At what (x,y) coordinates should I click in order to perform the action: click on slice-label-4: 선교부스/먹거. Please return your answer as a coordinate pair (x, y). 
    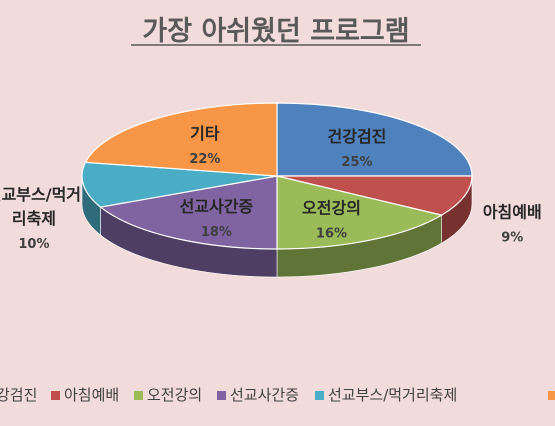
    Looking at the image, I should click on (40, 194).